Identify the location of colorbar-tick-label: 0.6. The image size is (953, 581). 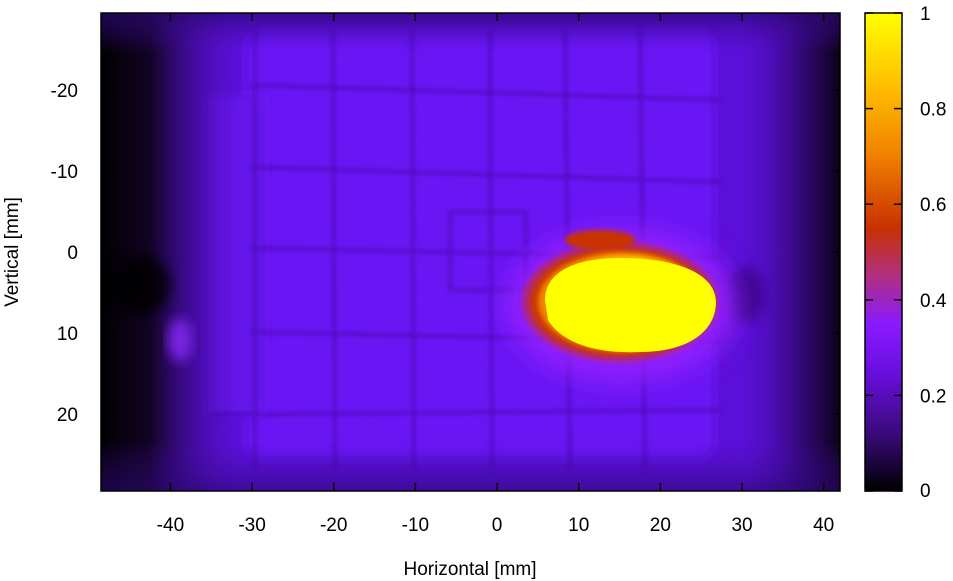
(933, 205).